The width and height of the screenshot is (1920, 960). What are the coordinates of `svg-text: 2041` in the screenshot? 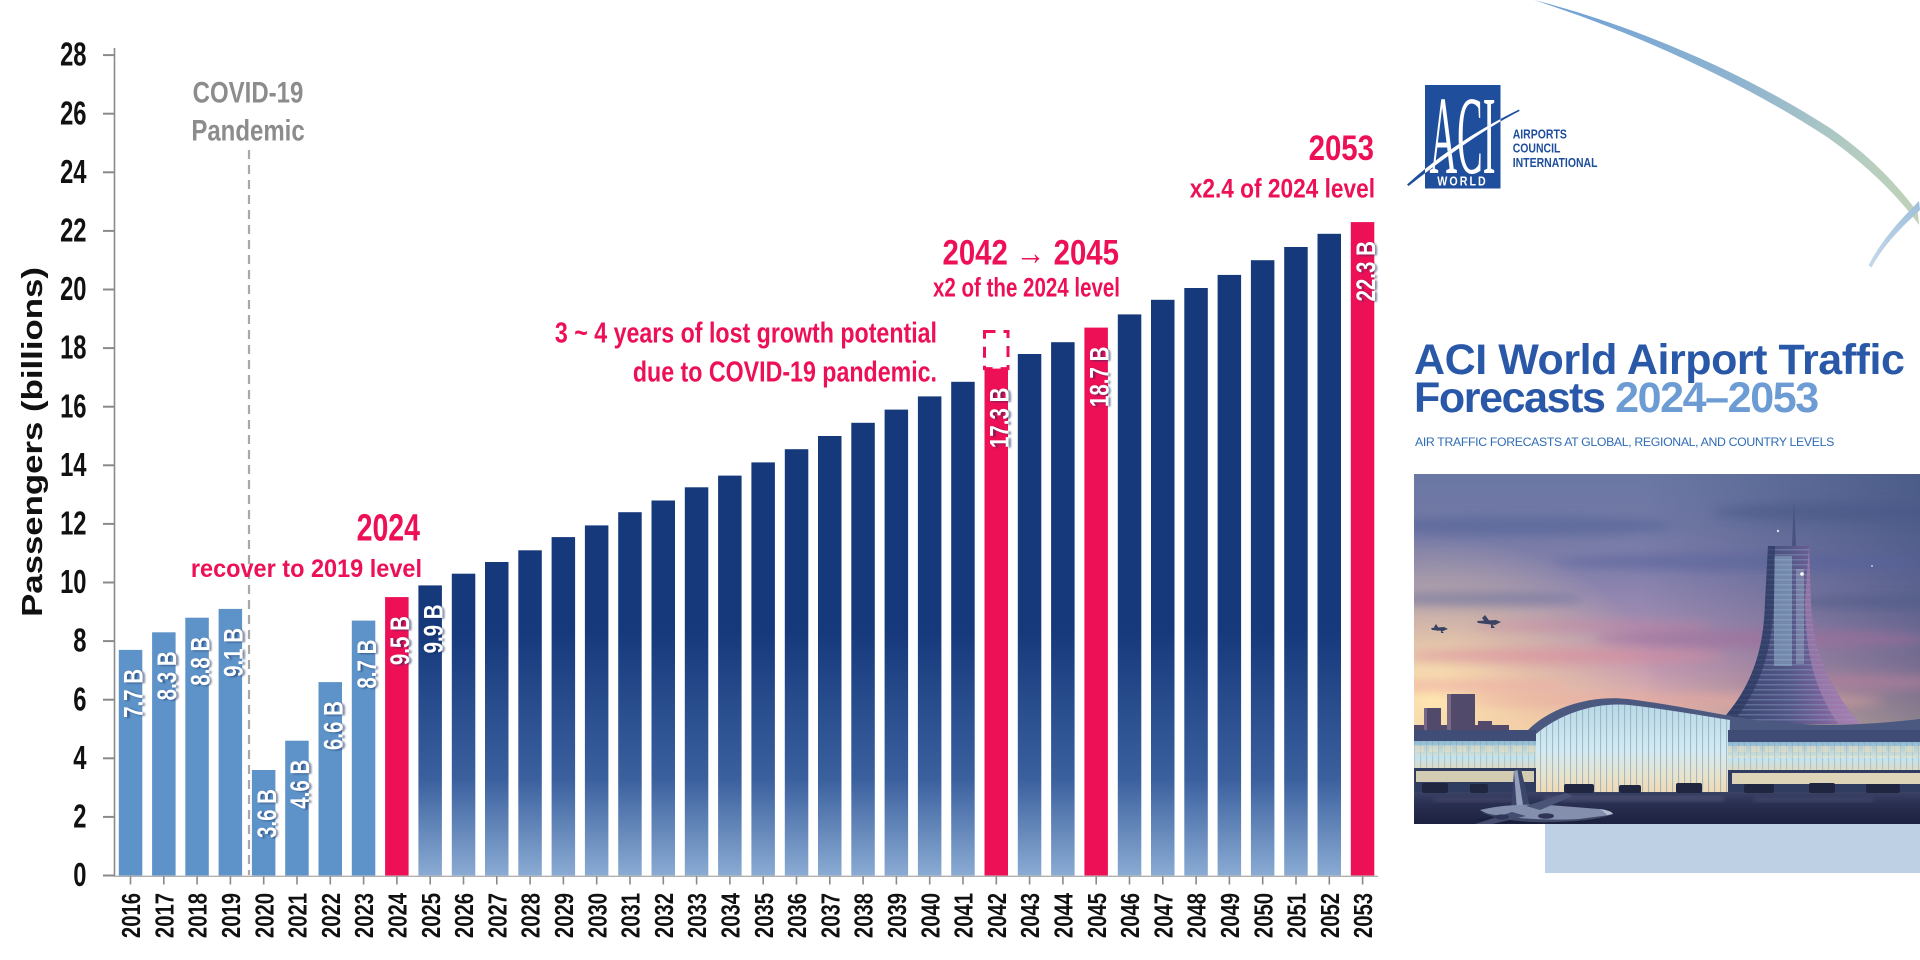 It's located at (963, 915).